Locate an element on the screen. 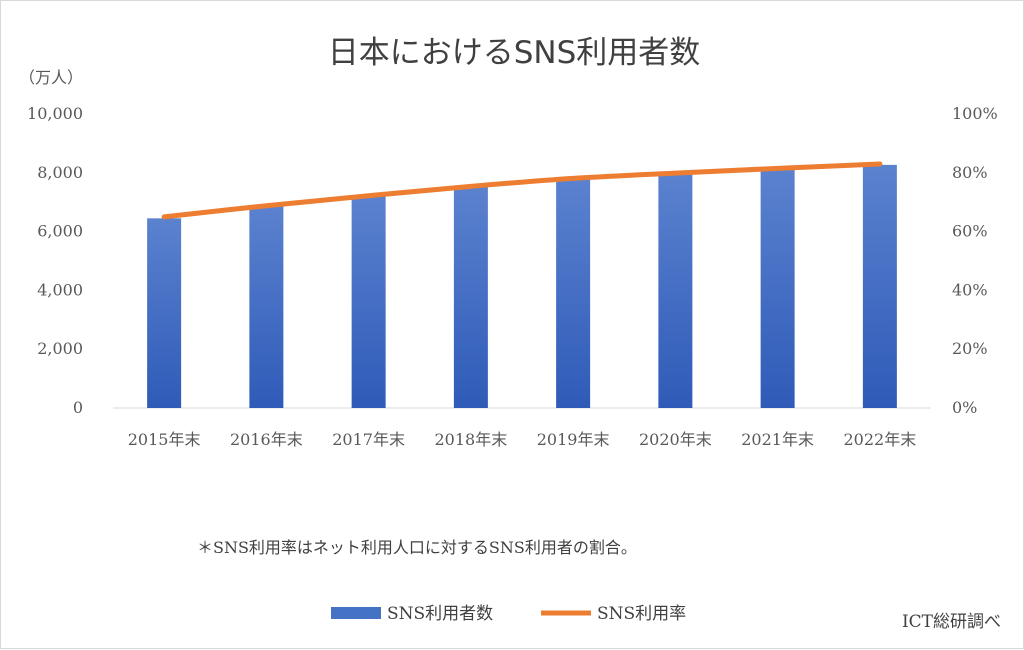 This screenshot has width=1024, height=650. y-right-tick-label: 40% is located at coordinates (970, 289).